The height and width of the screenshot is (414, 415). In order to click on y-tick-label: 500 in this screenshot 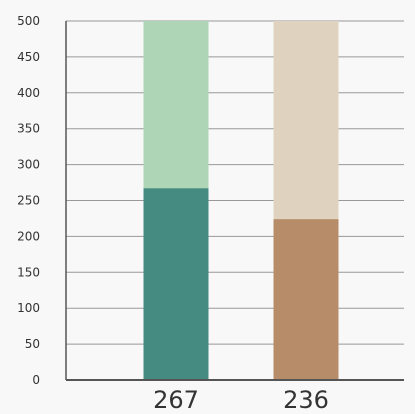, I will do `click(28, 21)`.